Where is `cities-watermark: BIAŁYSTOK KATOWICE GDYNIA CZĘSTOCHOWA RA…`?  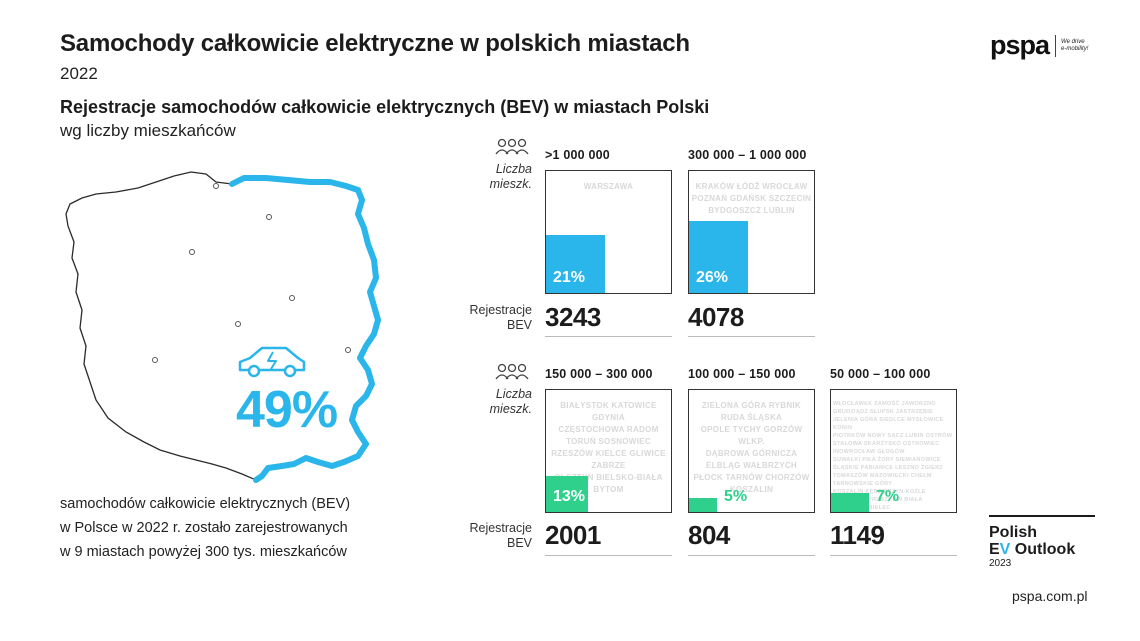 cities-watermark: BIAŁYSTOK KATOWICE GDYNIA CZĘSTOCHOWA RA… is located at coordinates (608, 447).